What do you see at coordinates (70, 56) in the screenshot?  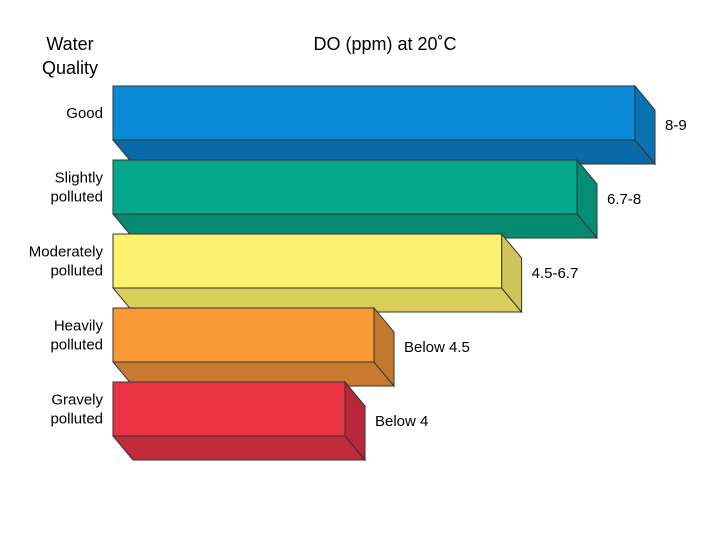 I see `water-quality-header: Water Quality` at bounding box center [70, 56].